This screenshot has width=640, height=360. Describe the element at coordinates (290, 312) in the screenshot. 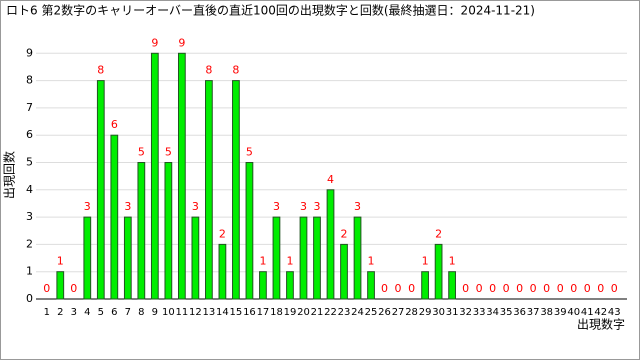

I see `x-tick-label: 19` at that location.